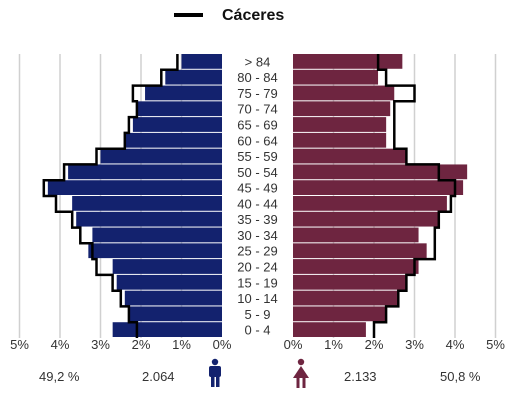  What do you see at coordinates (460, 376) in the screenshot?
I see `female-percent: 50,8 %` at bounding box center [460, 376].